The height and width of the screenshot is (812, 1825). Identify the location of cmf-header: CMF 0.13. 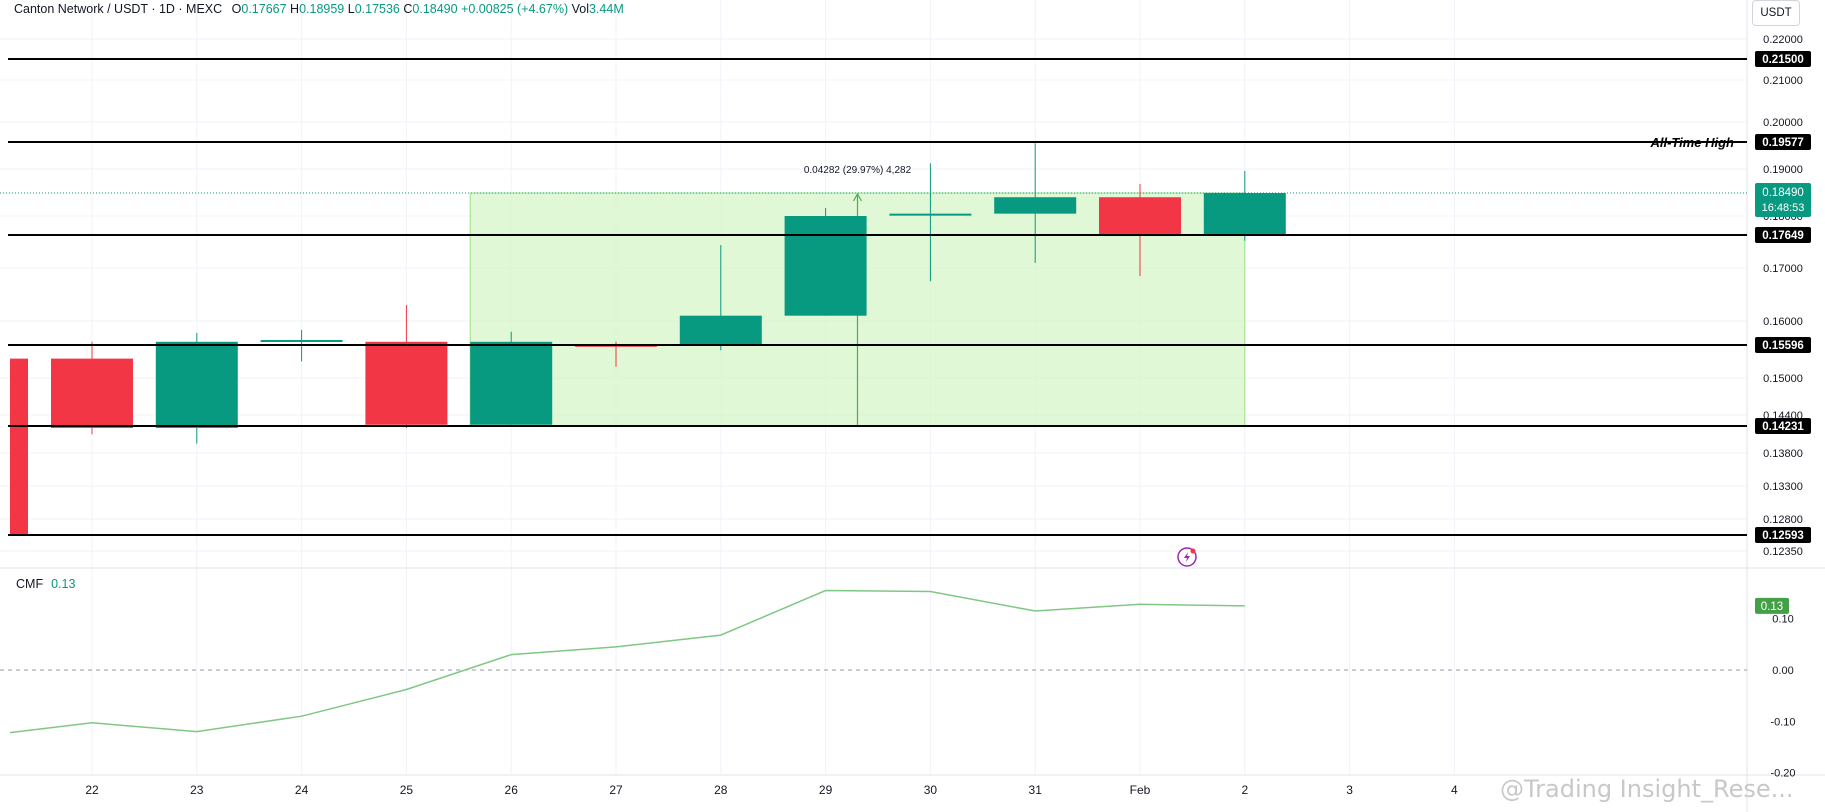
(45, 584).